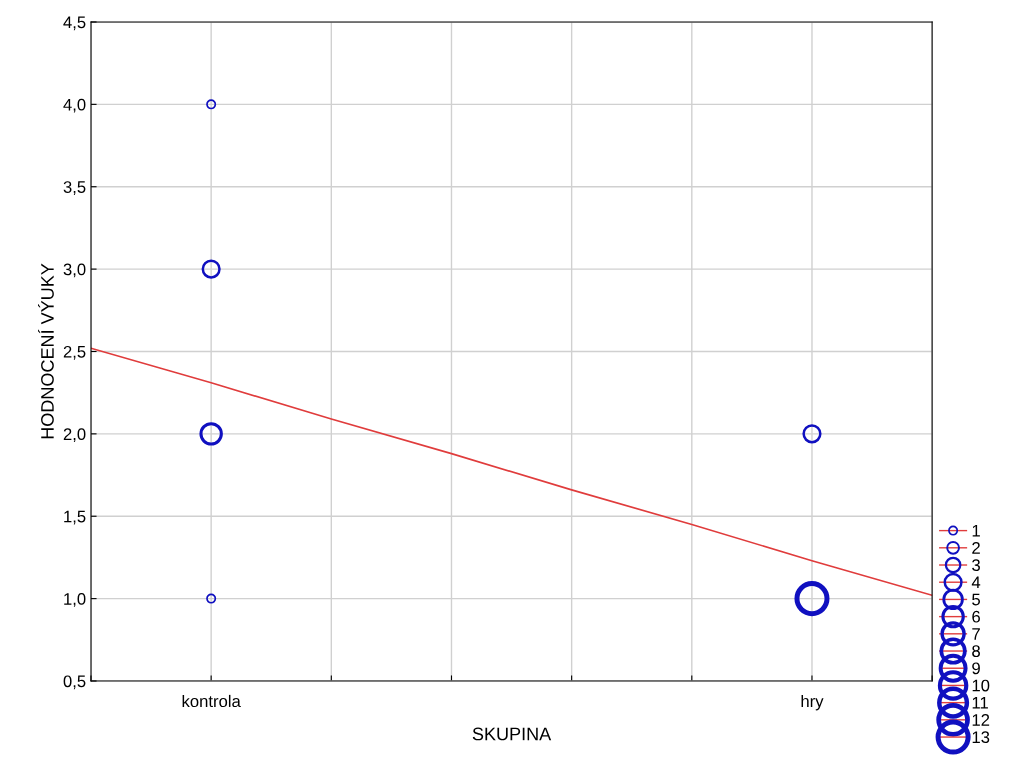  I want to click on y-tick-label: 4,5, so click(74, 23).